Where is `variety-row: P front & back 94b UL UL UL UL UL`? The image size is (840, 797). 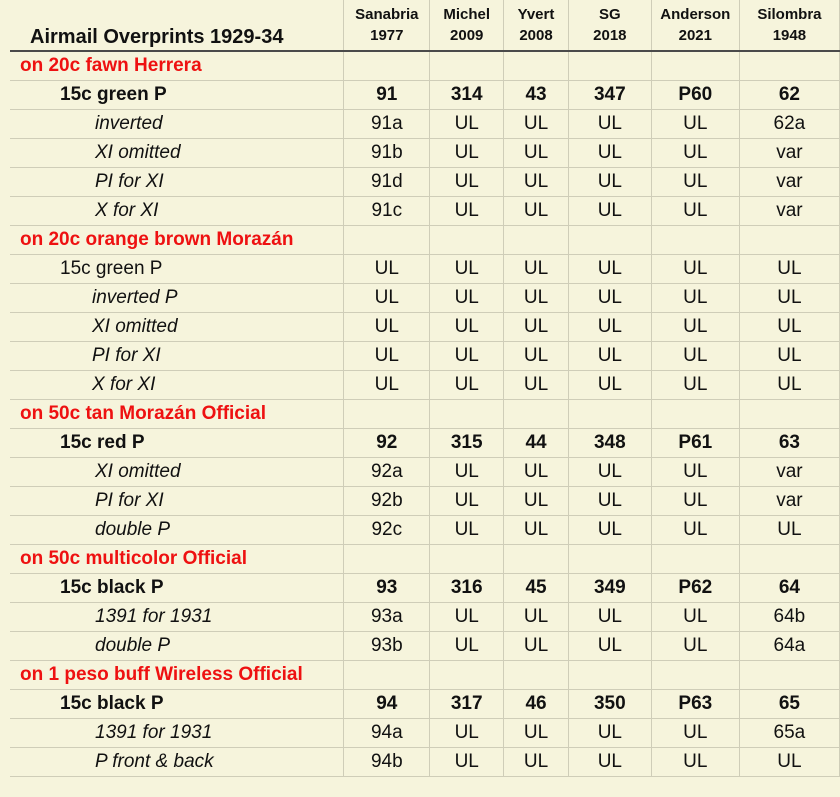
variety-row: P front & back 94b UL UL UL UL UL is located at coordinates (425, 762).